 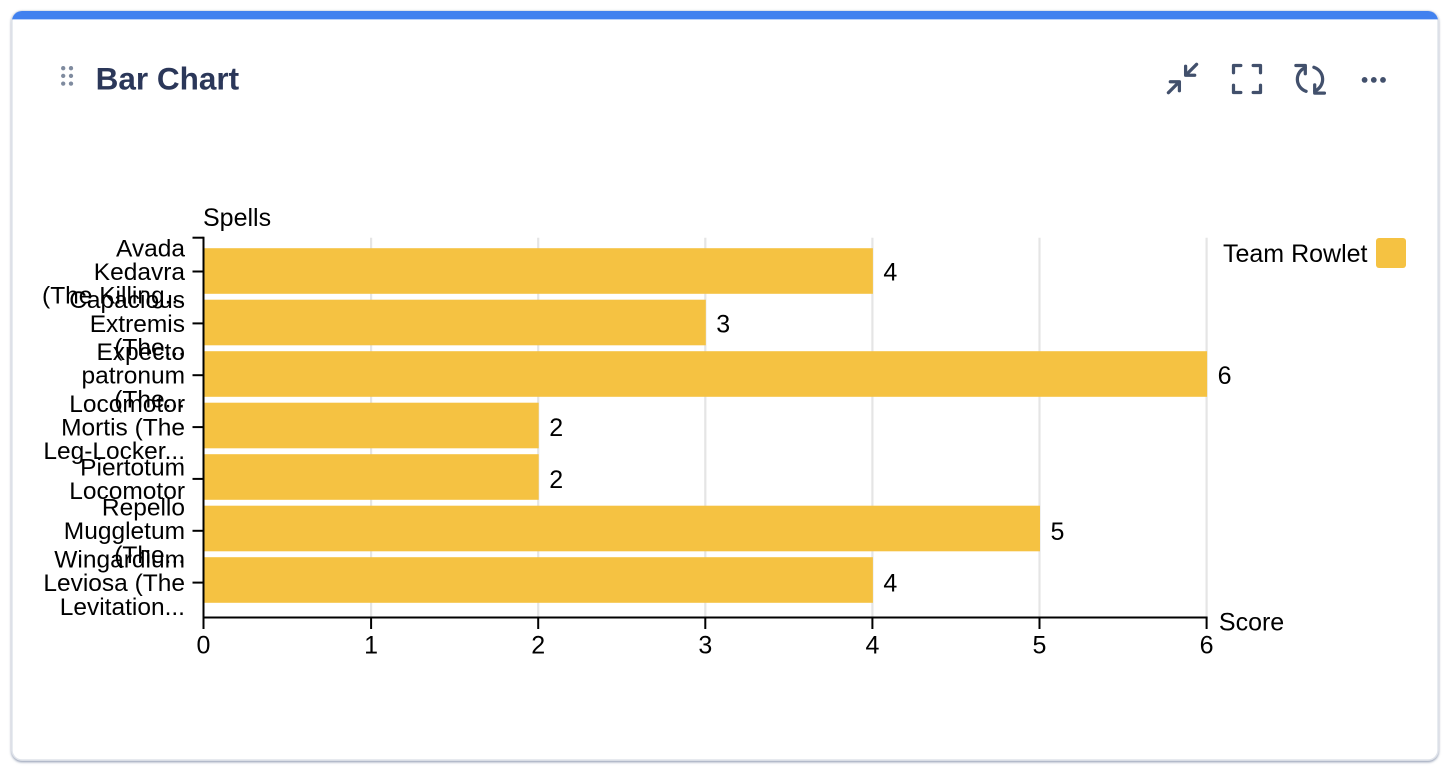 I want to click on svg-text: Score, so click(x=1251, y=622).